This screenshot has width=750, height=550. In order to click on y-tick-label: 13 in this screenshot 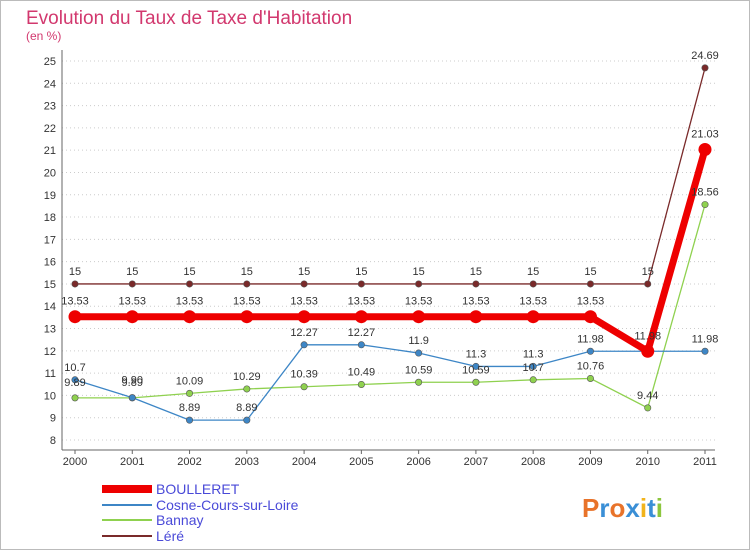, I will do `click(50, 330)`.